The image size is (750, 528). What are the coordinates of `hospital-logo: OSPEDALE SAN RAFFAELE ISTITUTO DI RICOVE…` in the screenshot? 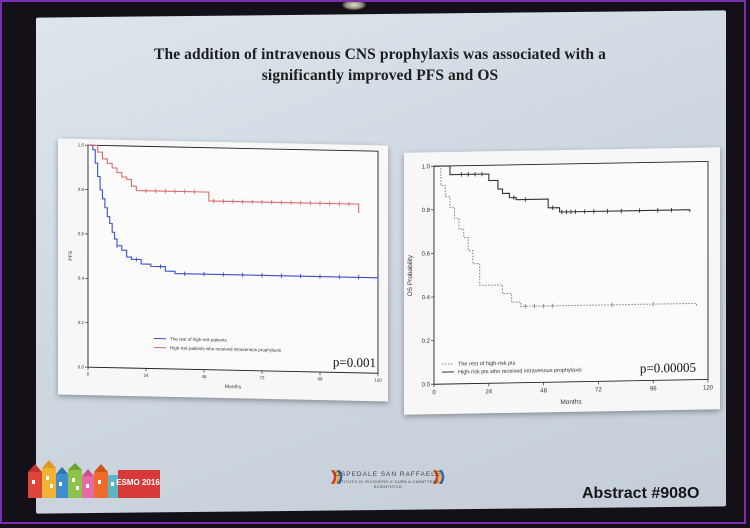 It's located at (388, 479).